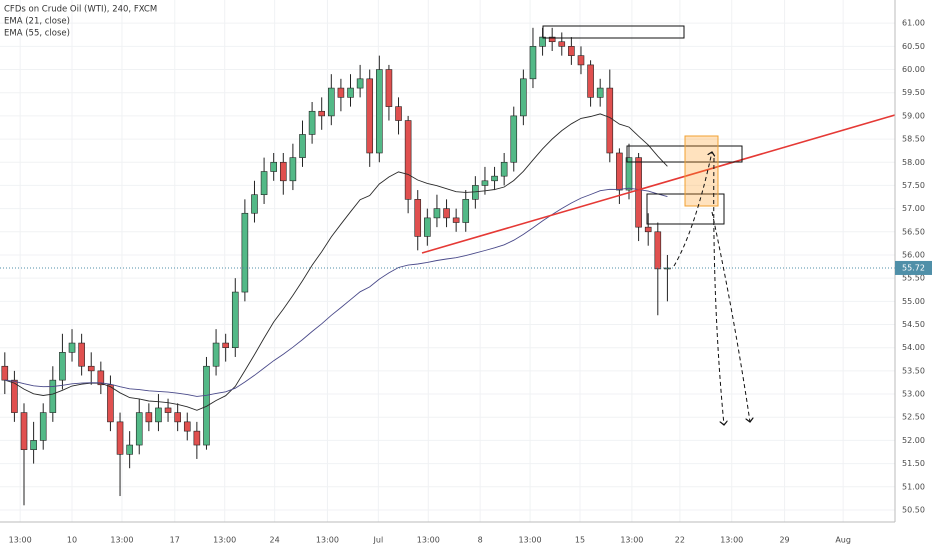  I want to click on y-tick-label: 57.50, so click(913, 185).